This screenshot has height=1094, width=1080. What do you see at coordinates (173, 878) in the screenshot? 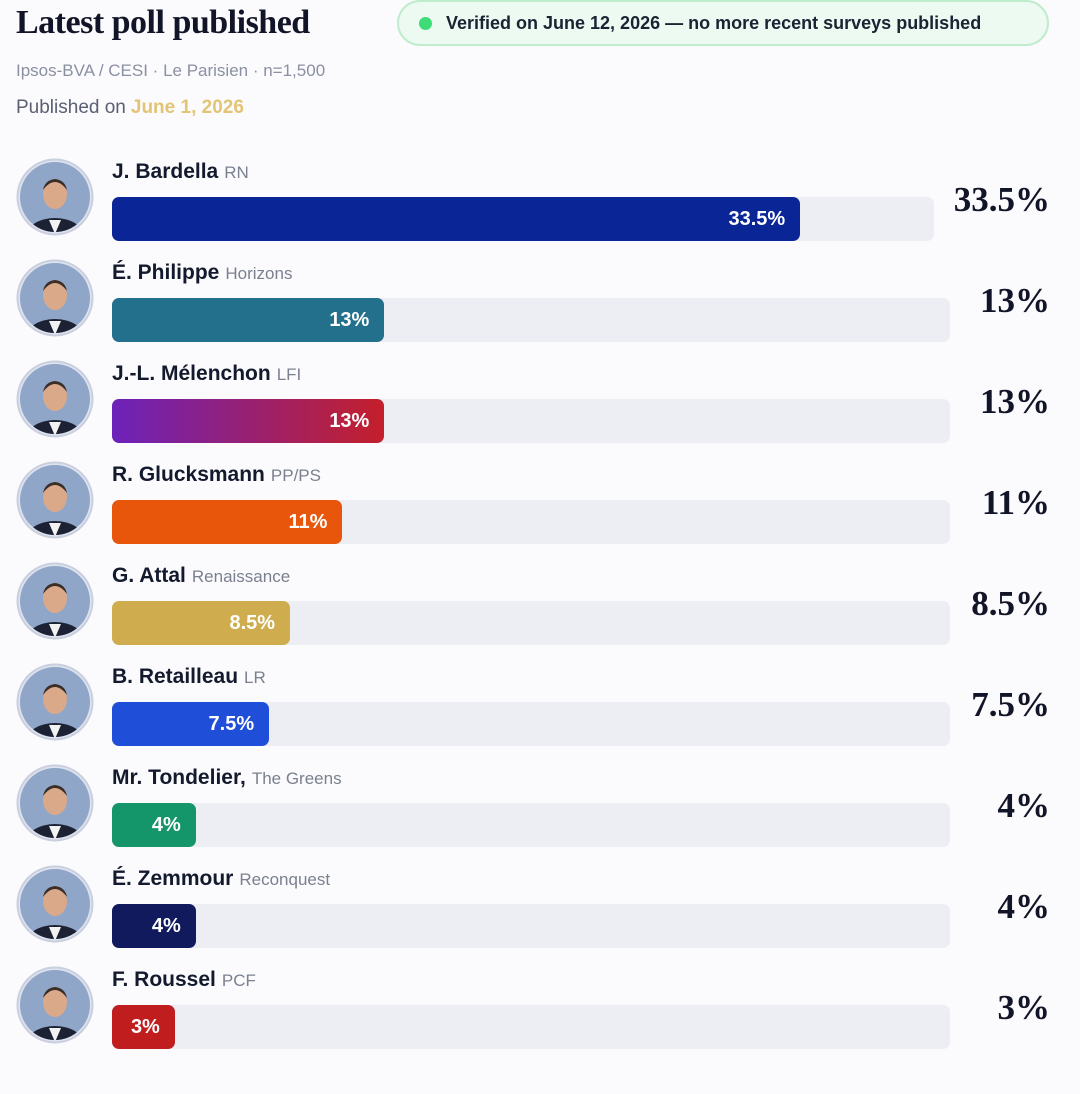
I see `candidate-name: É. Zemmour` at bounding box center [173, 878].